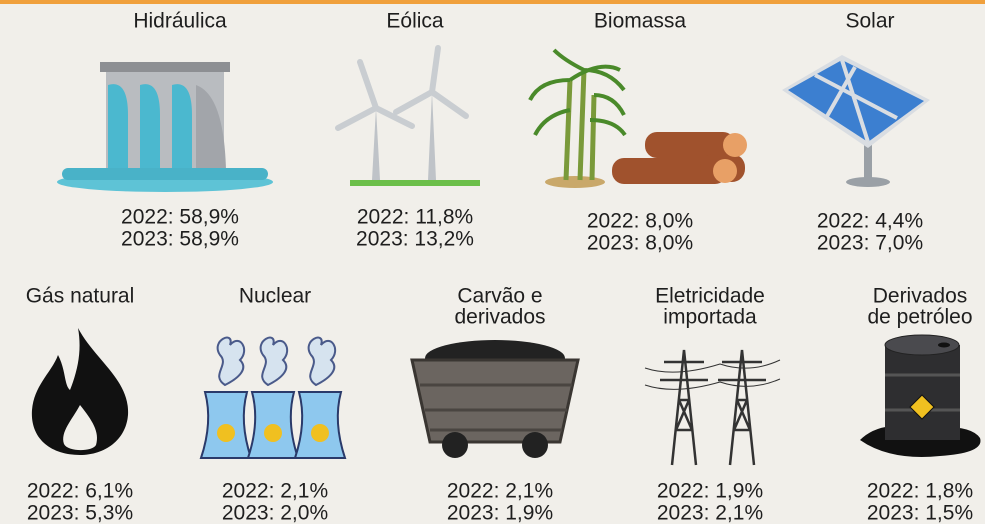 This screenshot has width=985, height=524. What do you see at coordinates (415, 21) in the screenshot?
I see `item-label: Eólica` at bounding box center [415, 21].